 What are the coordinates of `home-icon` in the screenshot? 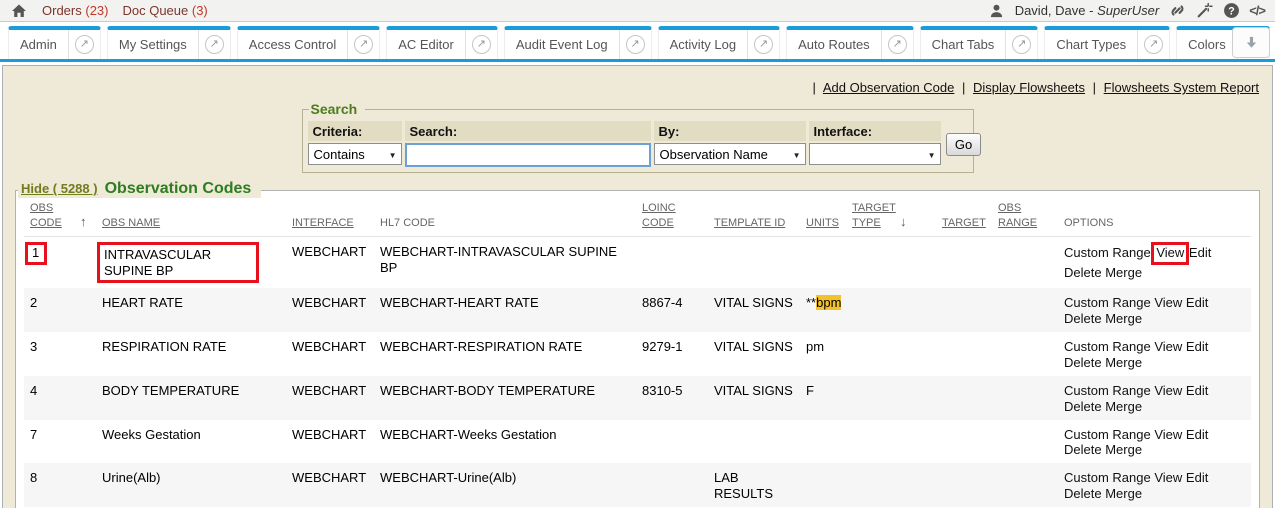 It's located at (19, 11).